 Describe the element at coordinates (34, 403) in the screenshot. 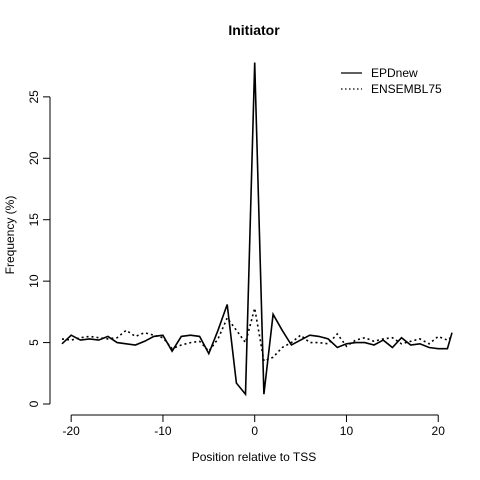

I see `y-tick-label: 0` at that location.